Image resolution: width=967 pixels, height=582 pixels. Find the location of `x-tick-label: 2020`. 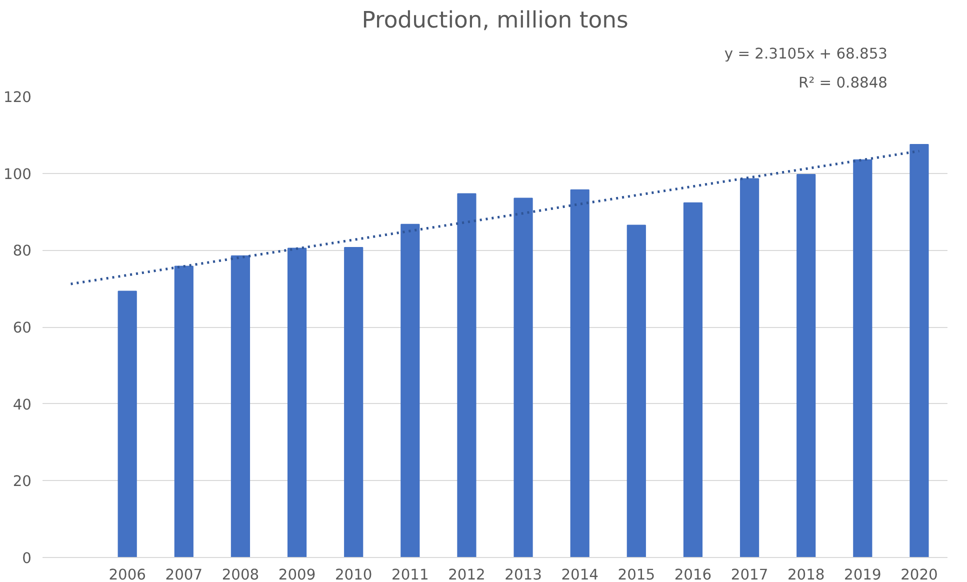

x-tick-label: 2020 is located at coordinates (919, 574).